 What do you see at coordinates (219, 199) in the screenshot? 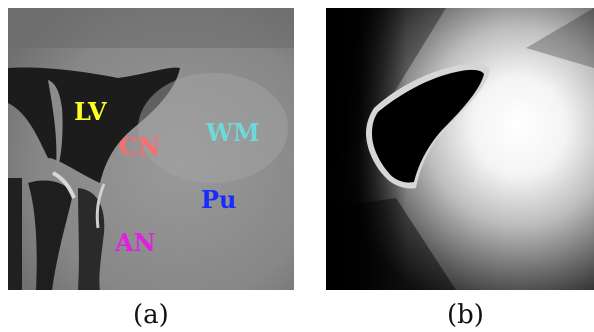
I see `region-label-pu: Pu` at bounding box center [219, 199].